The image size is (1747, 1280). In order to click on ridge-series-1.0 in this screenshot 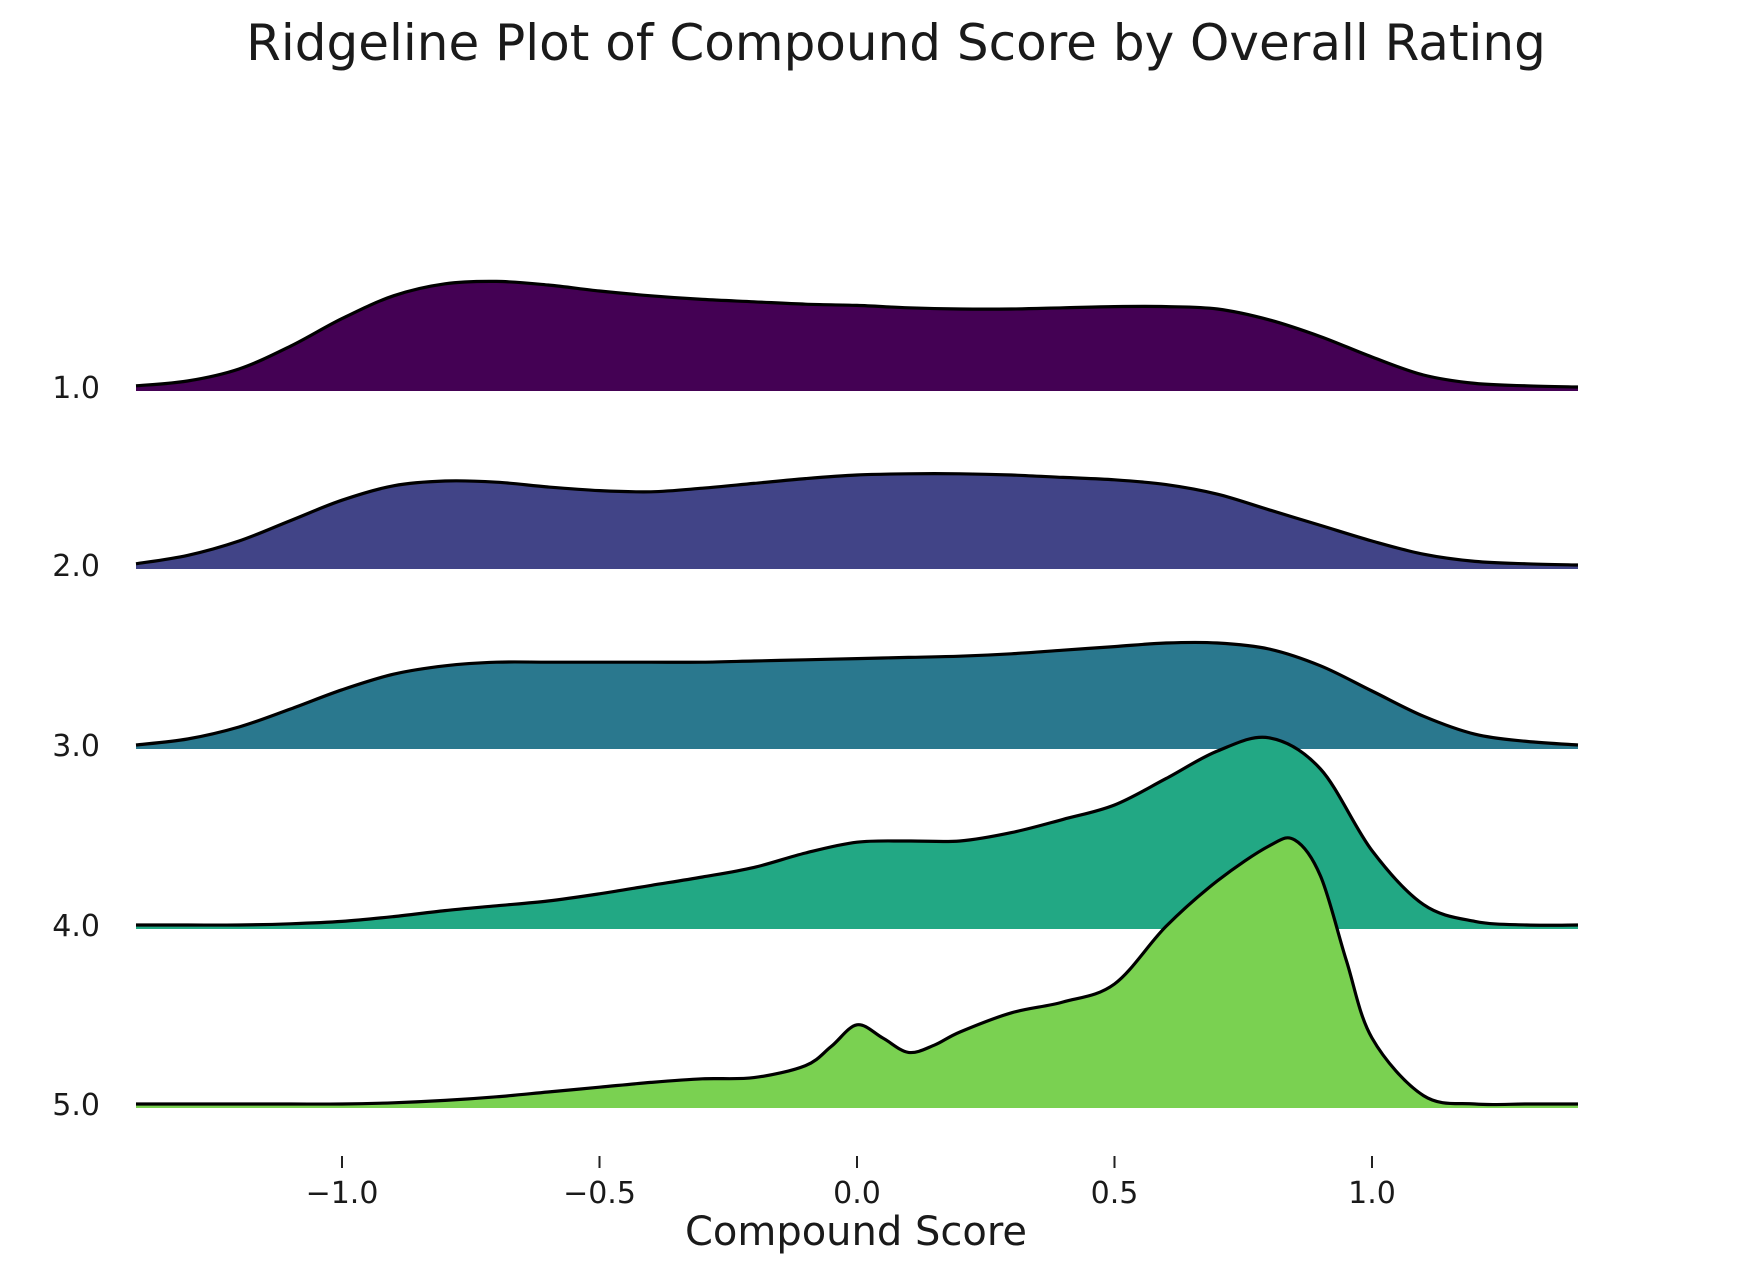, I will do `click(857, 335)`.